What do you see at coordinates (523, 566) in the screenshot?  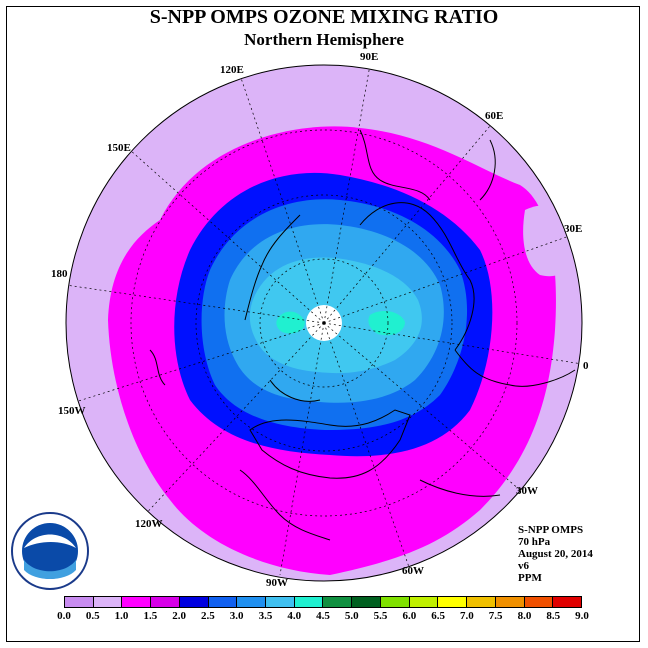 I see `info-version: v6` at bounding box center [523, 566].